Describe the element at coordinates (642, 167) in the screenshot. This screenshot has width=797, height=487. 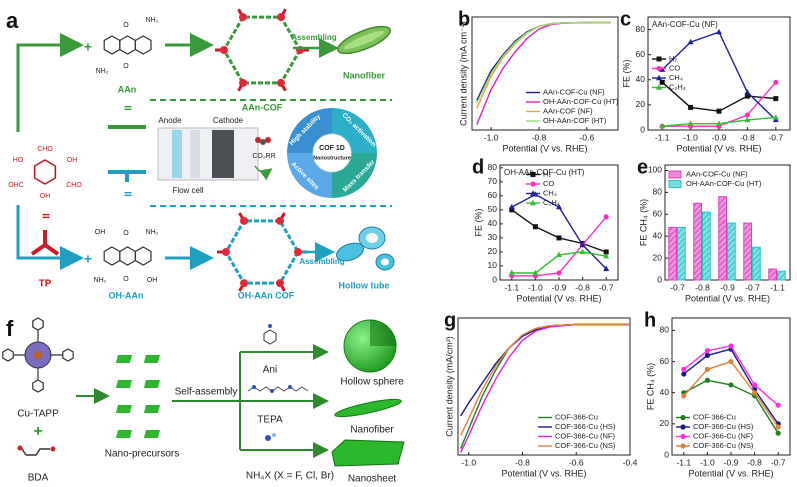
I see `panel-label: e` at that location.